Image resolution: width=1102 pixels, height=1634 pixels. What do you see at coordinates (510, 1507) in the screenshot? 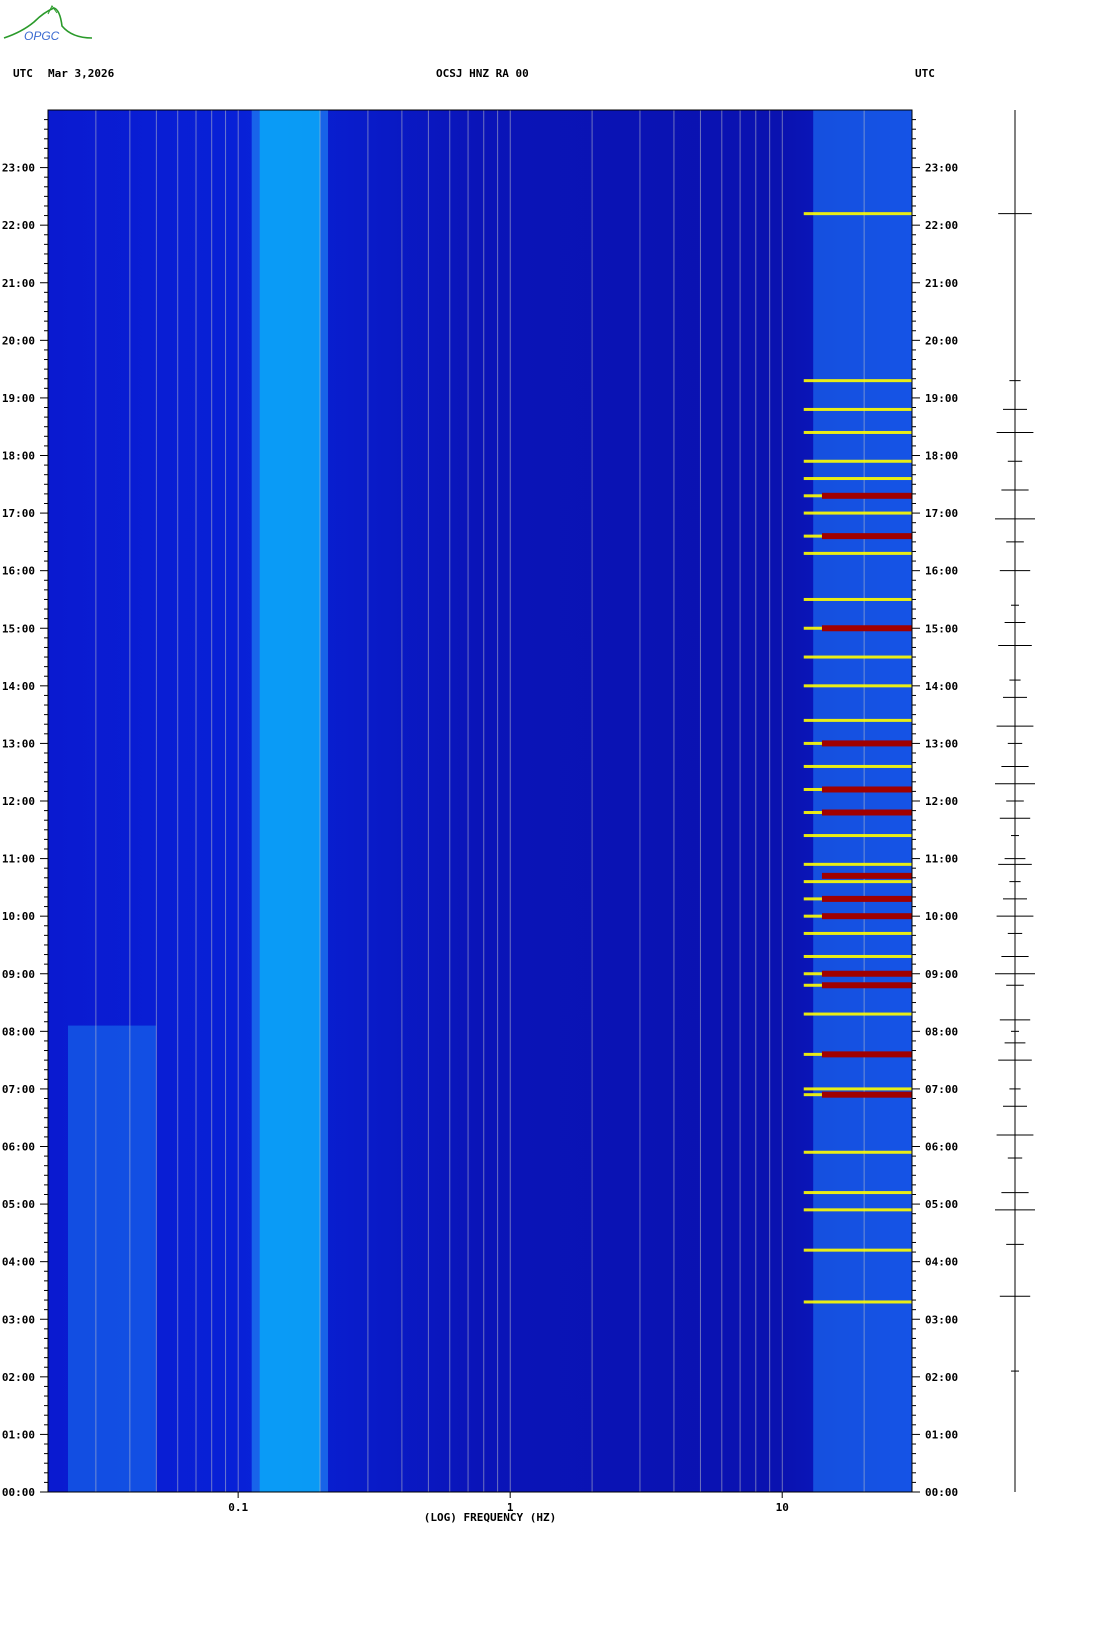
I see `x-tick-label: 1` at bounding box center [510, 1507].